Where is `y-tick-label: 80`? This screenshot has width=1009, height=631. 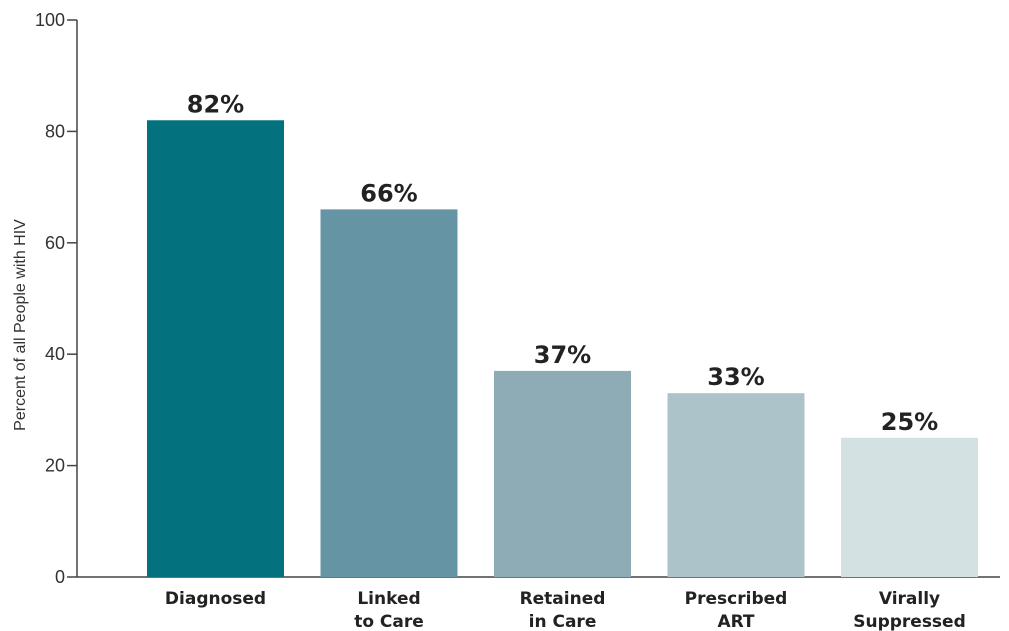
y-tick-label: 80 is located at coordinates (55, 131).